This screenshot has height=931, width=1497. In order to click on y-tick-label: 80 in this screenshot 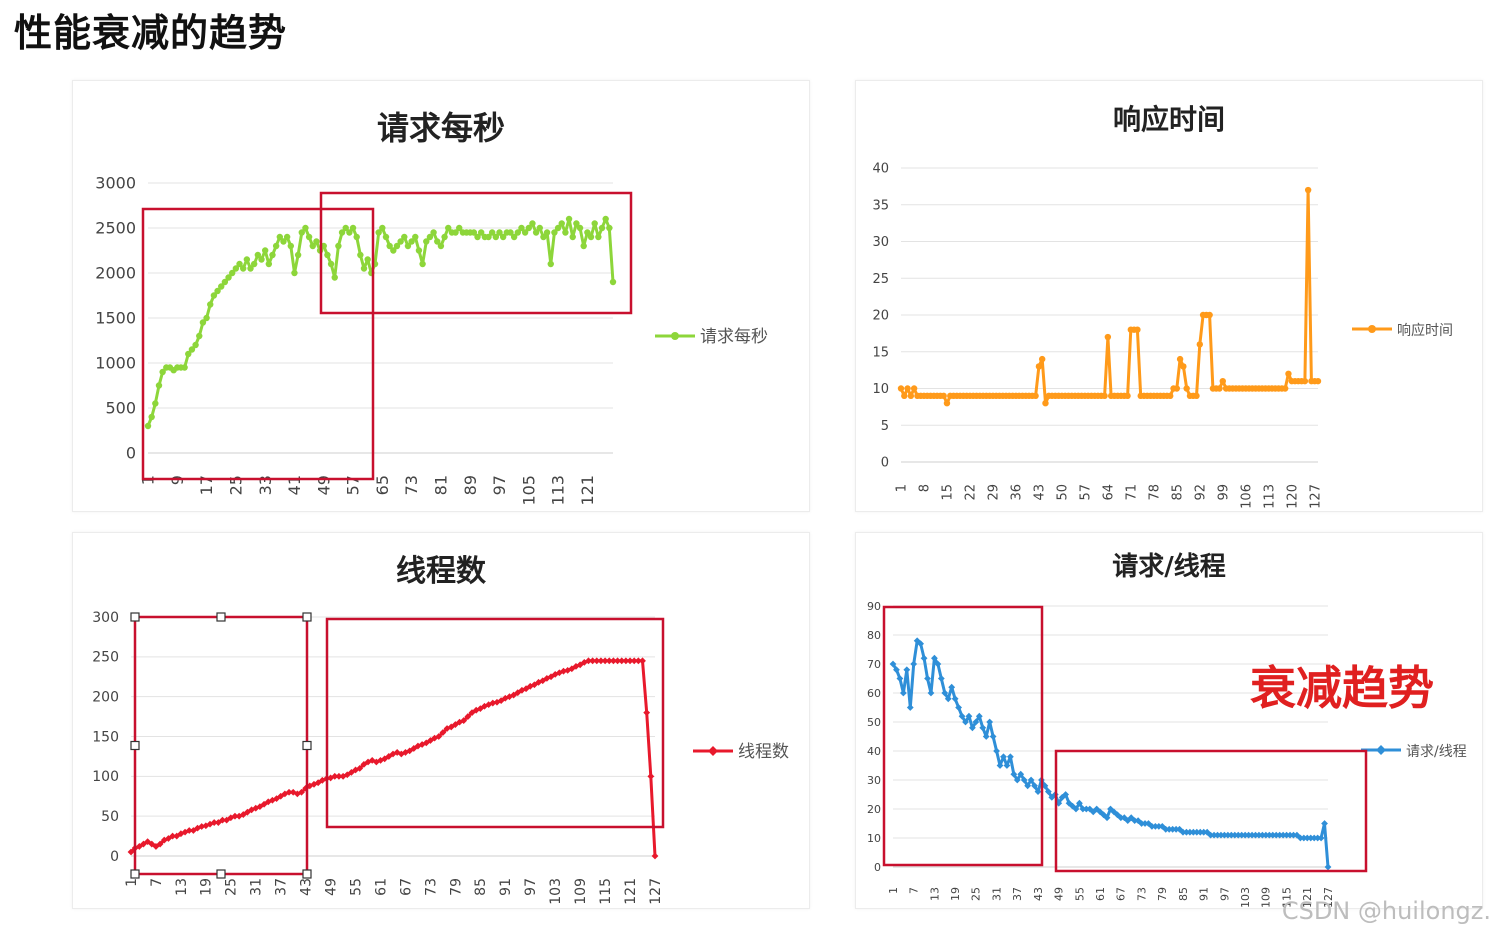, I will do `click(874, 635)`.